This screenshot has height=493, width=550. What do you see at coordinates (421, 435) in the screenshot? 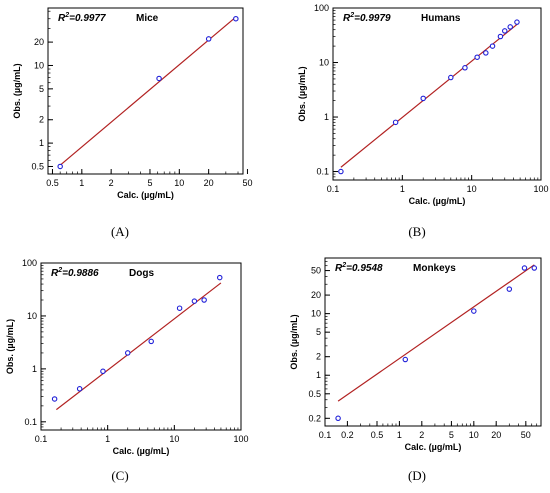
I see `x-tick-label: 2` at bounding box center [421, 435].